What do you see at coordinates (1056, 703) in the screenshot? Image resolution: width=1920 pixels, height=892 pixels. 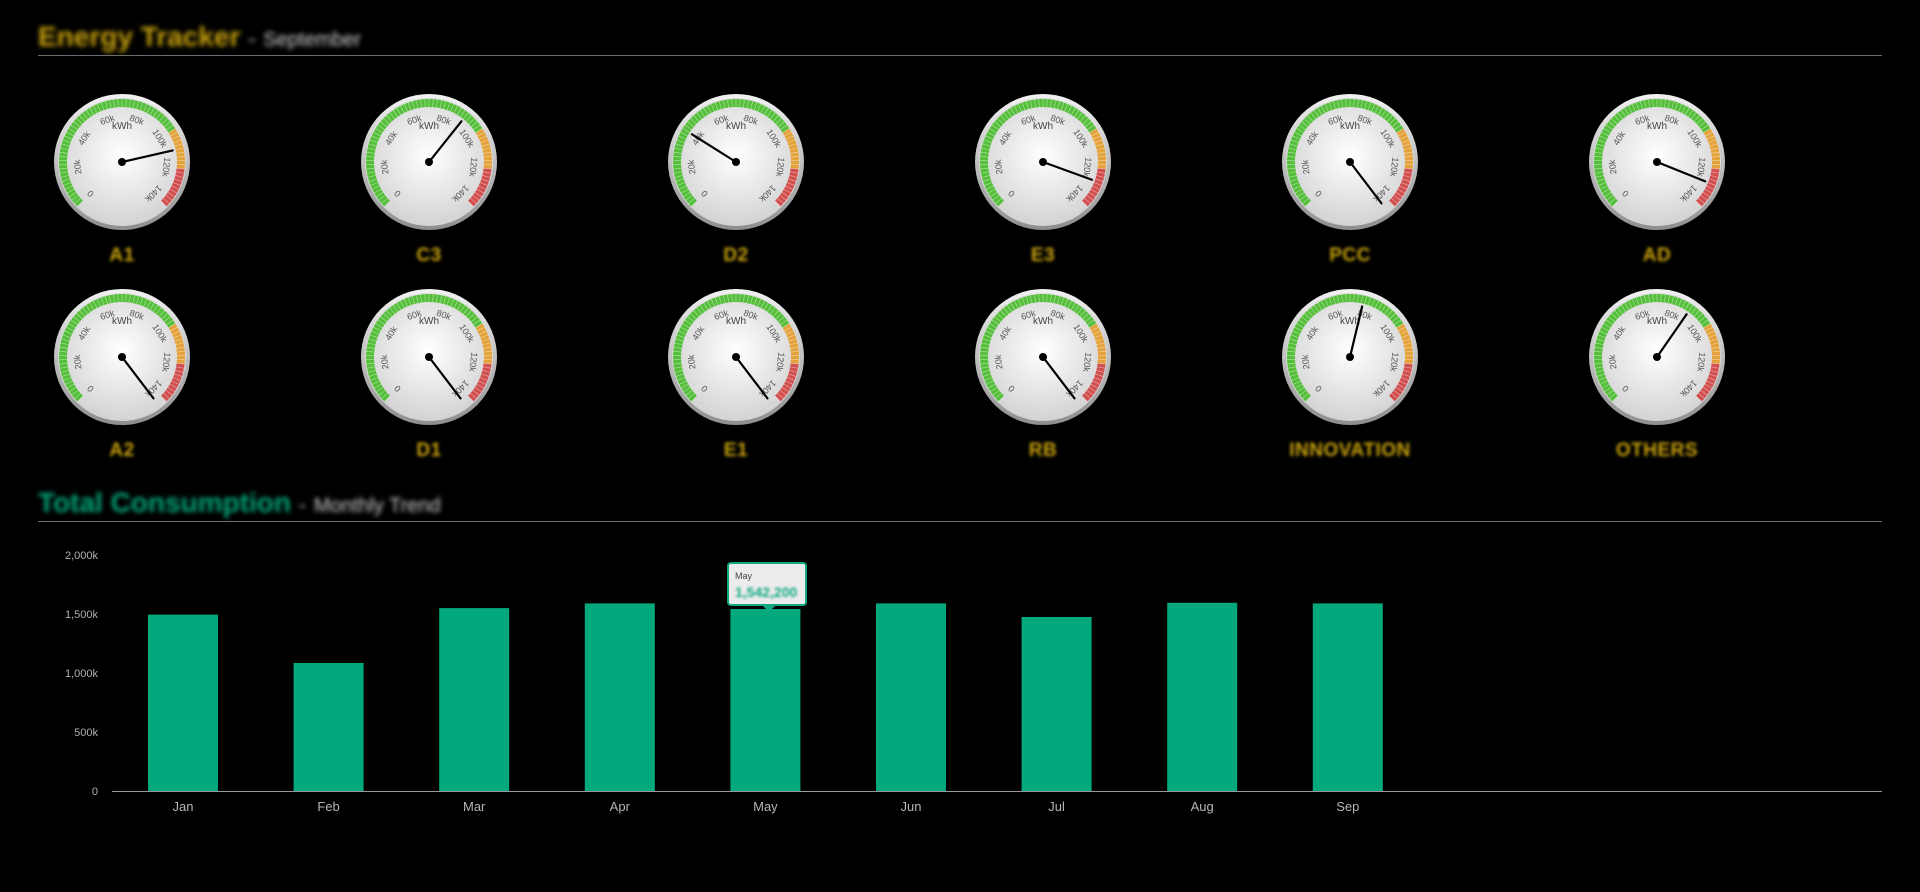 I see `bar-jul` at bounding box center [1056, 703].